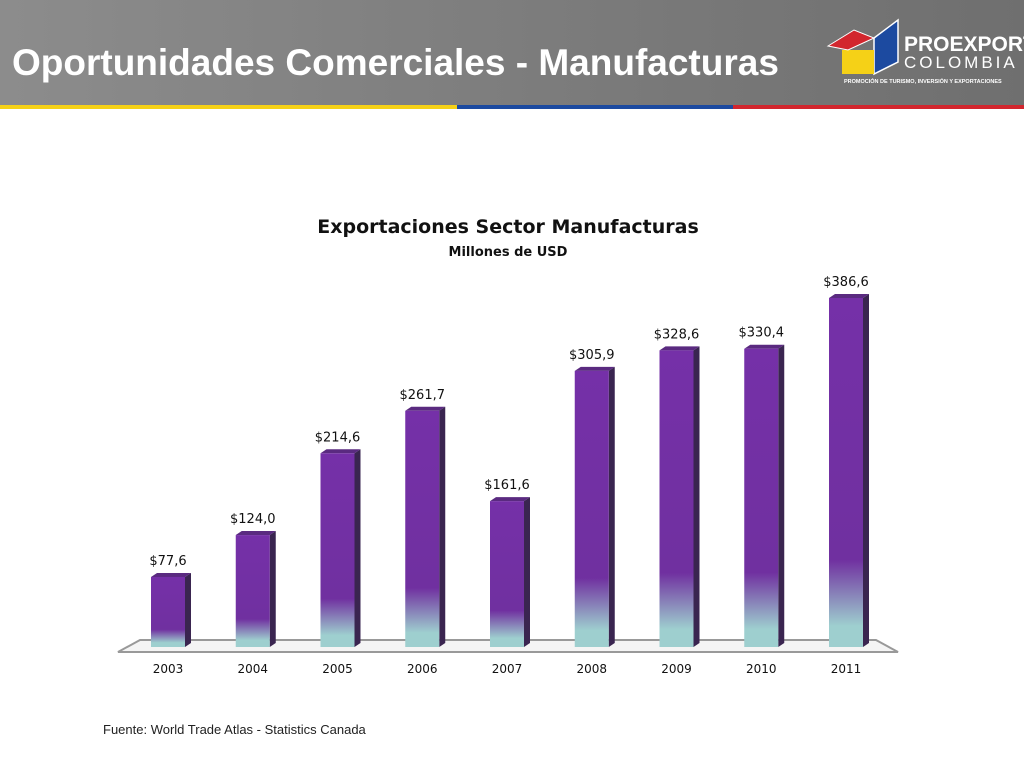 The image size is (1024, 768). I want to click on data-label: $214,6, so click(338, 437).